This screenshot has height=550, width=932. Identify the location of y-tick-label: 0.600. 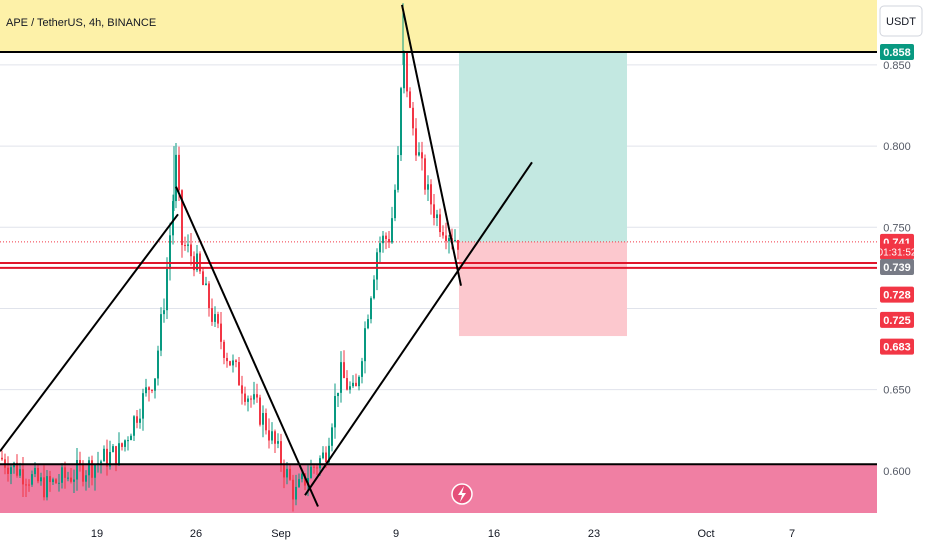
(897, 472).